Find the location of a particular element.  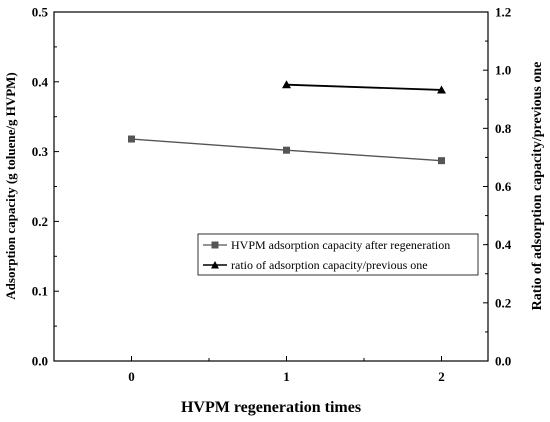

x-tick-label: 2 is located at coordinates (441, 376).